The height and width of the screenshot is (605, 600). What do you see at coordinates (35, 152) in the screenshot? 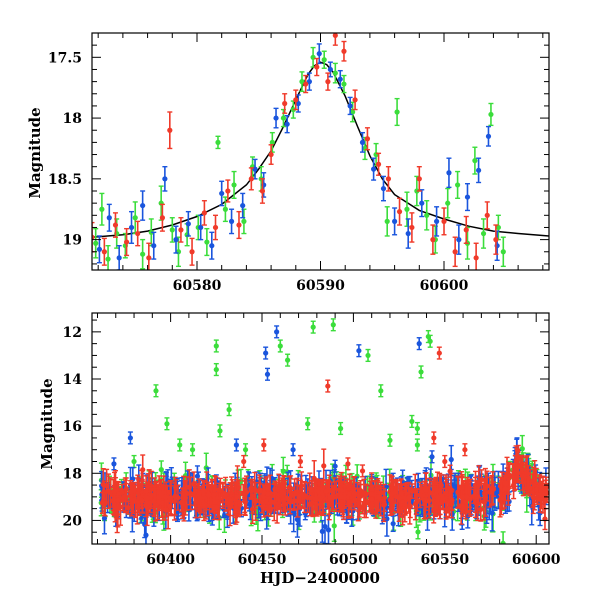
I see `top-y-axis-label: Magnitude` at bounding box center [35, 152].